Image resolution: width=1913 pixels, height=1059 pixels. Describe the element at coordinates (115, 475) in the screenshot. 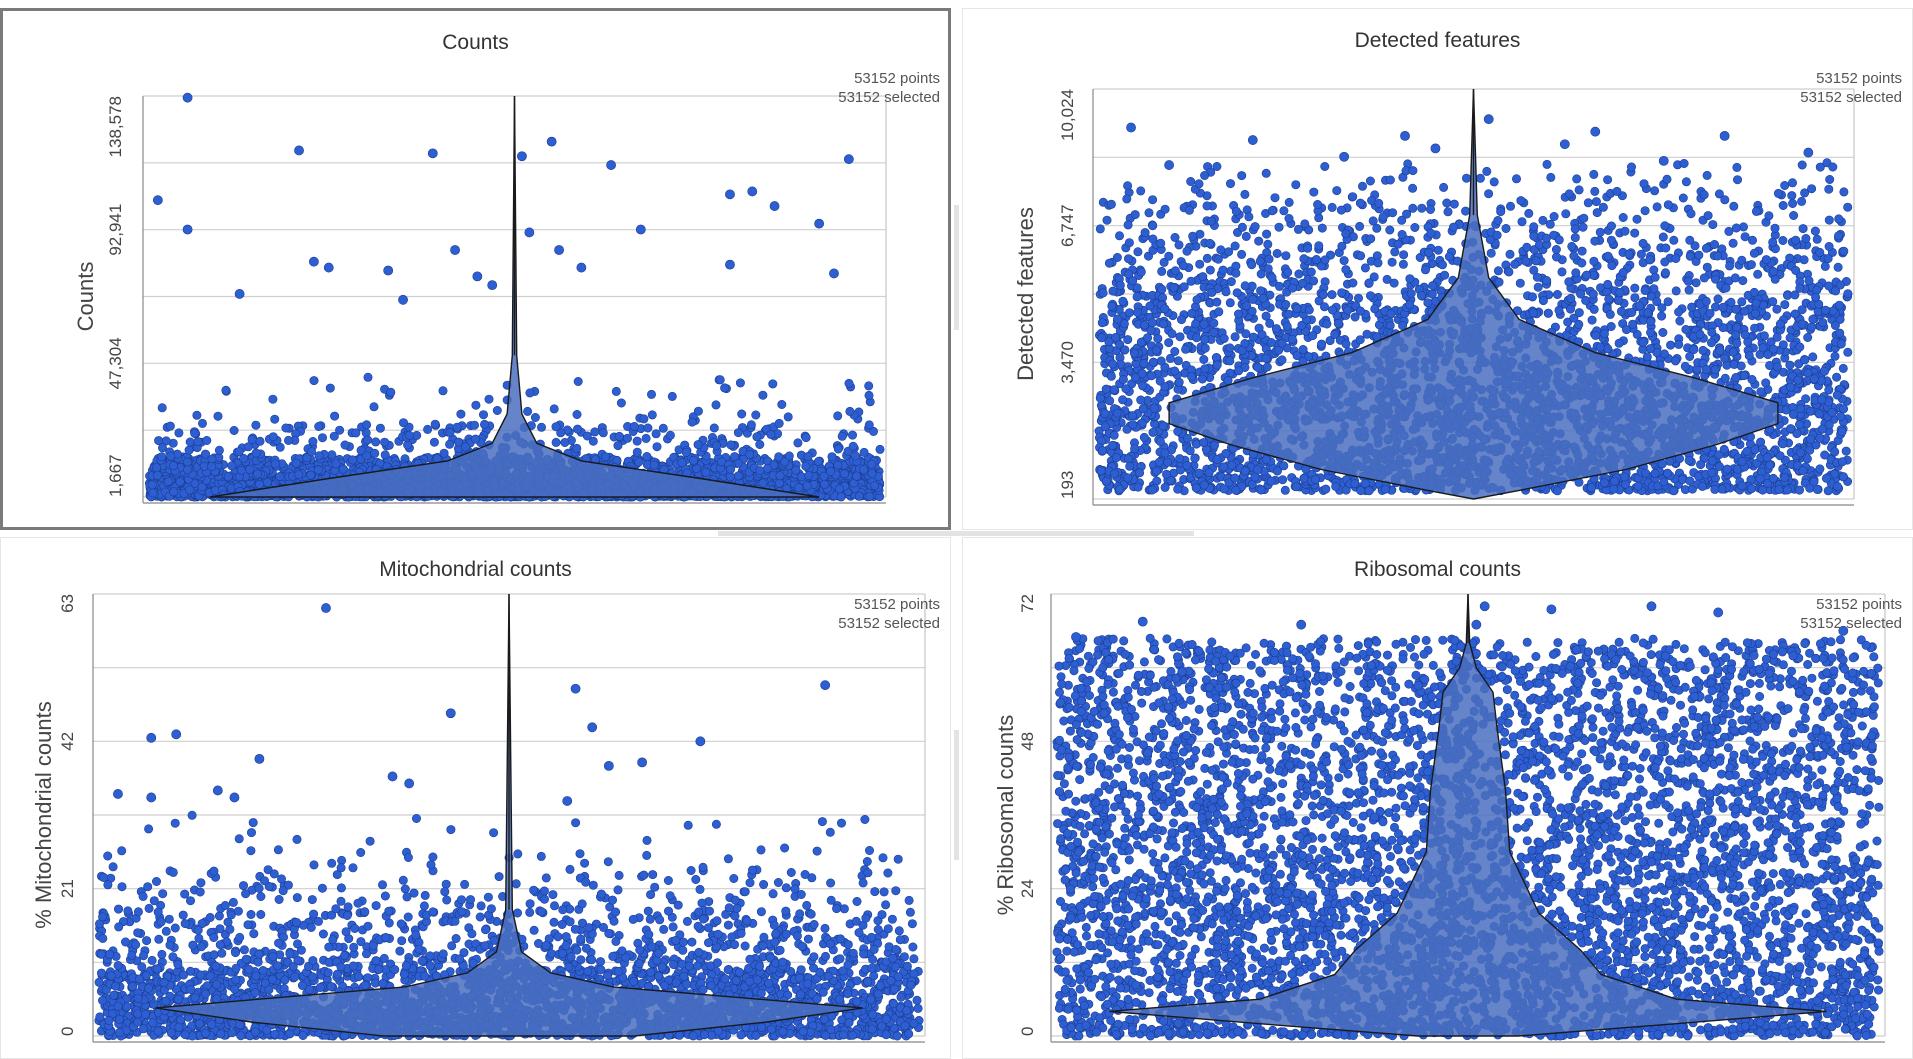

I see `y-tick-label: 1,667` at that location.